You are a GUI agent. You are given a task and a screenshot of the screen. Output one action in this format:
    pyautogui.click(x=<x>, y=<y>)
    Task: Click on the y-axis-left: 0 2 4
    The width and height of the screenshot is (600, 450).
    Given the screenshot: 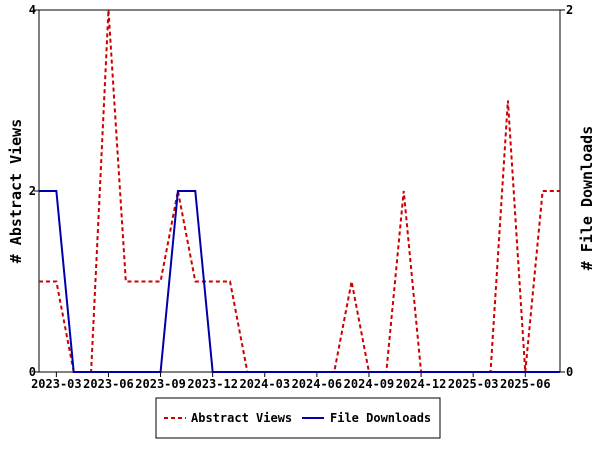 What is the action you would take?
    pyautogui.click(x=34, y=191)
    